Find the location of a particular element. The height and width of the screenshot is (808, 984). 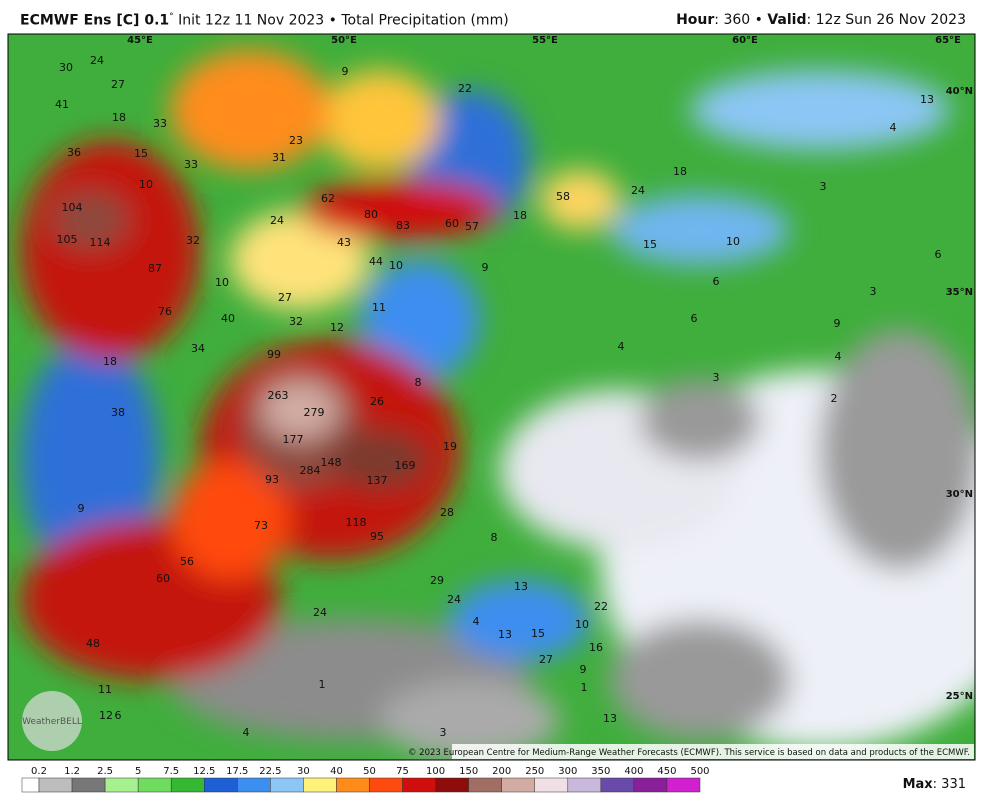

precip-label: 16 is located at coordinates (596, 647).